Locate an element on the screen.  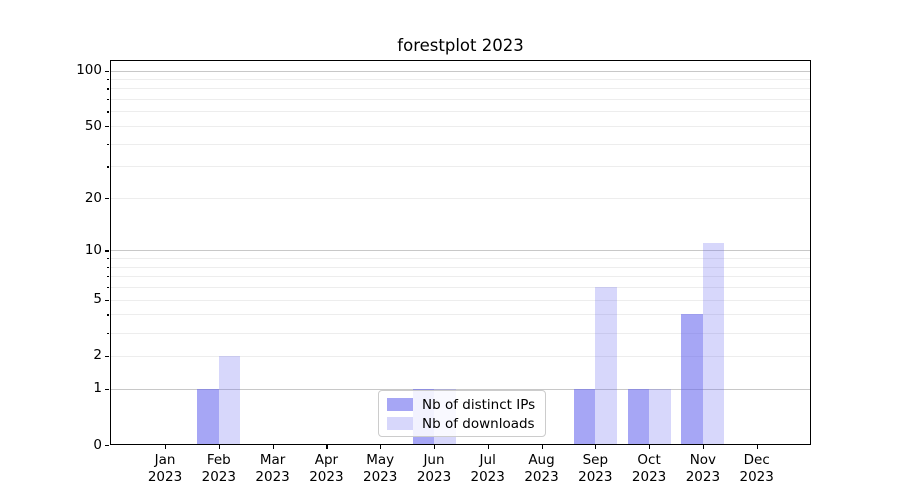
chart-bar-sep-distinct-ips is located at coordinates (584, 416).